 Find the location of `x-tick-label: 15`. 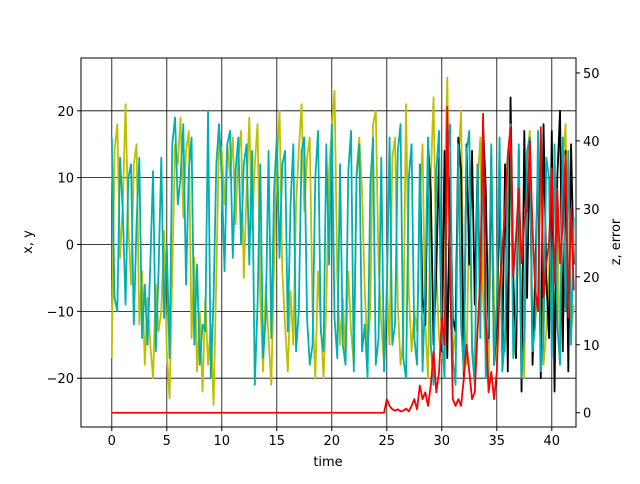

x-tick-label: 15 is located at coordinates (277, 441).